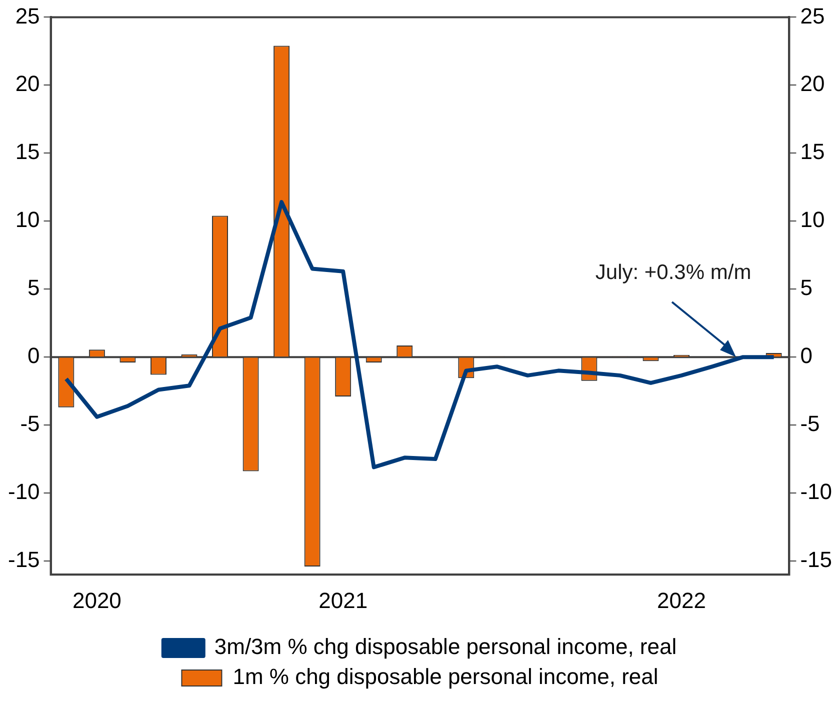 This screenshot has height=705, width=840. I want to click on y2-tick-label: -10, so click(816, 491).